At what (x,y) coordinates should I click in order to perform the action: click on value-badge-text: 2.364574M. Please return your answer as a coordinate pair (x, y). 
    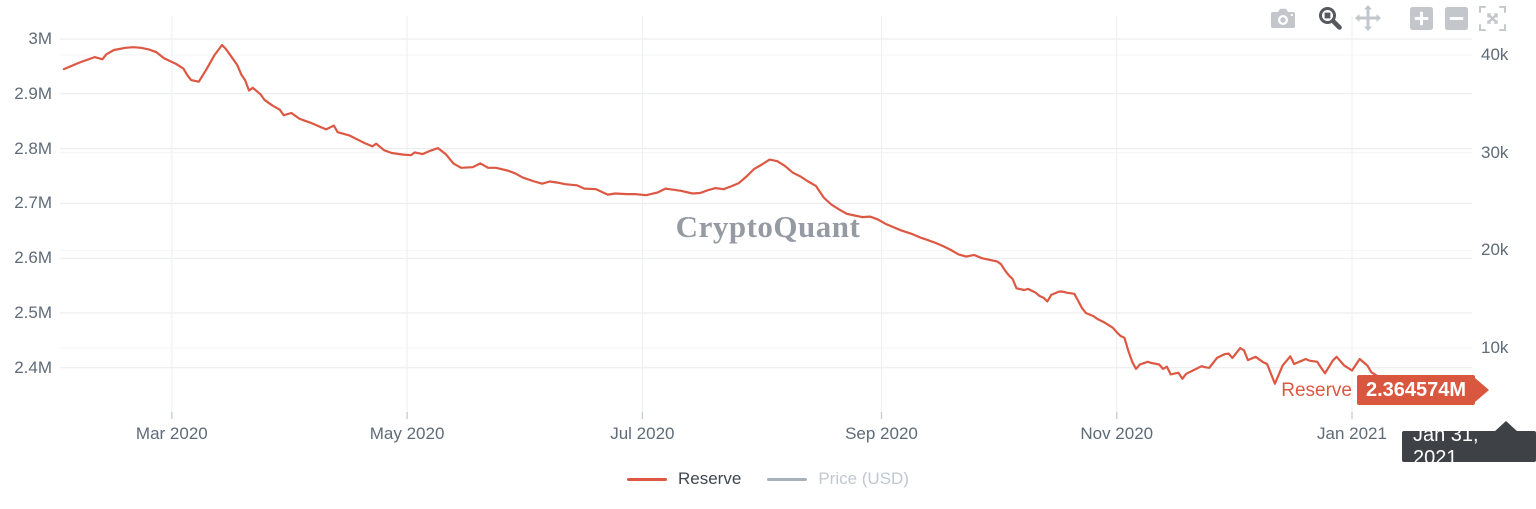
    Looking at the image, I should click on (1416, 389).